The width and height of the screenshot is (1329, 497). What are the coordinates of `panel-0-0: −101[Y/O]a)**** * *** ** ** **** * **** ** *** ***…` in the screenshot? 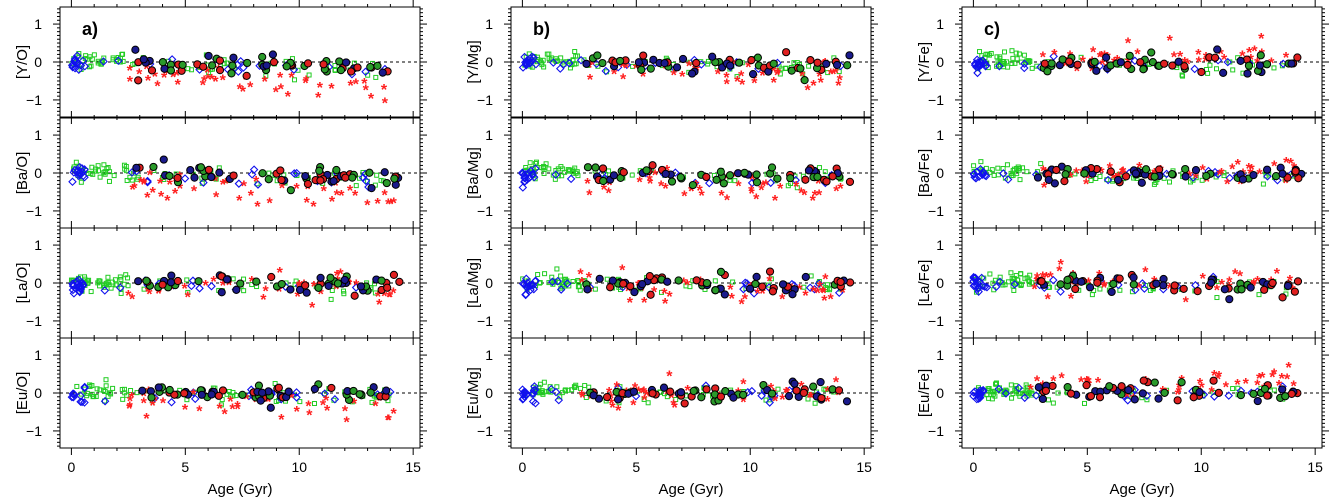 It's located at (220, 62).